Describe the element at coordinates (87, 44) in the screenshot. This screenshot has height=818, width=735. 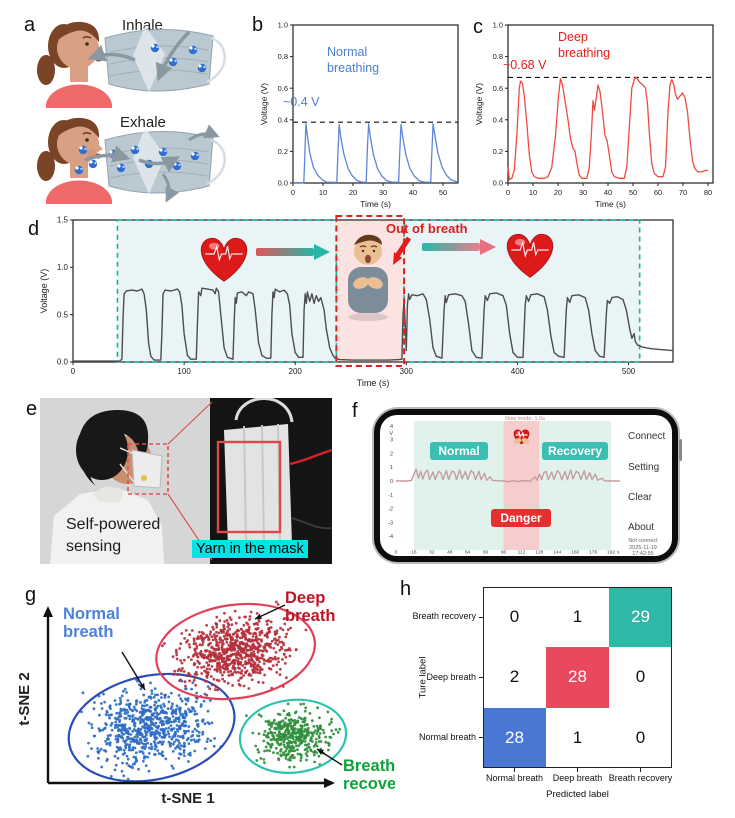
I see `eye` at that location.